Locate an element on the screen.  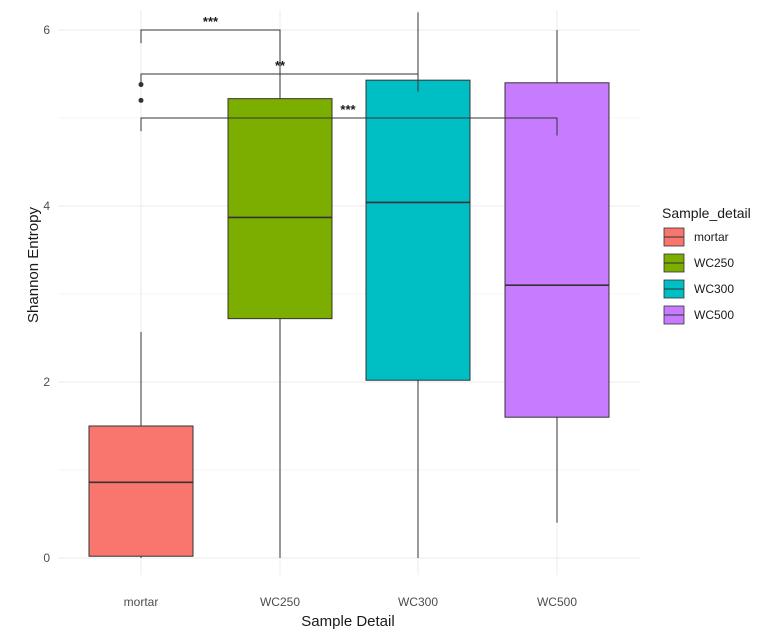
legend-item-WC500: WC500 is located at coordinates (698, 315).